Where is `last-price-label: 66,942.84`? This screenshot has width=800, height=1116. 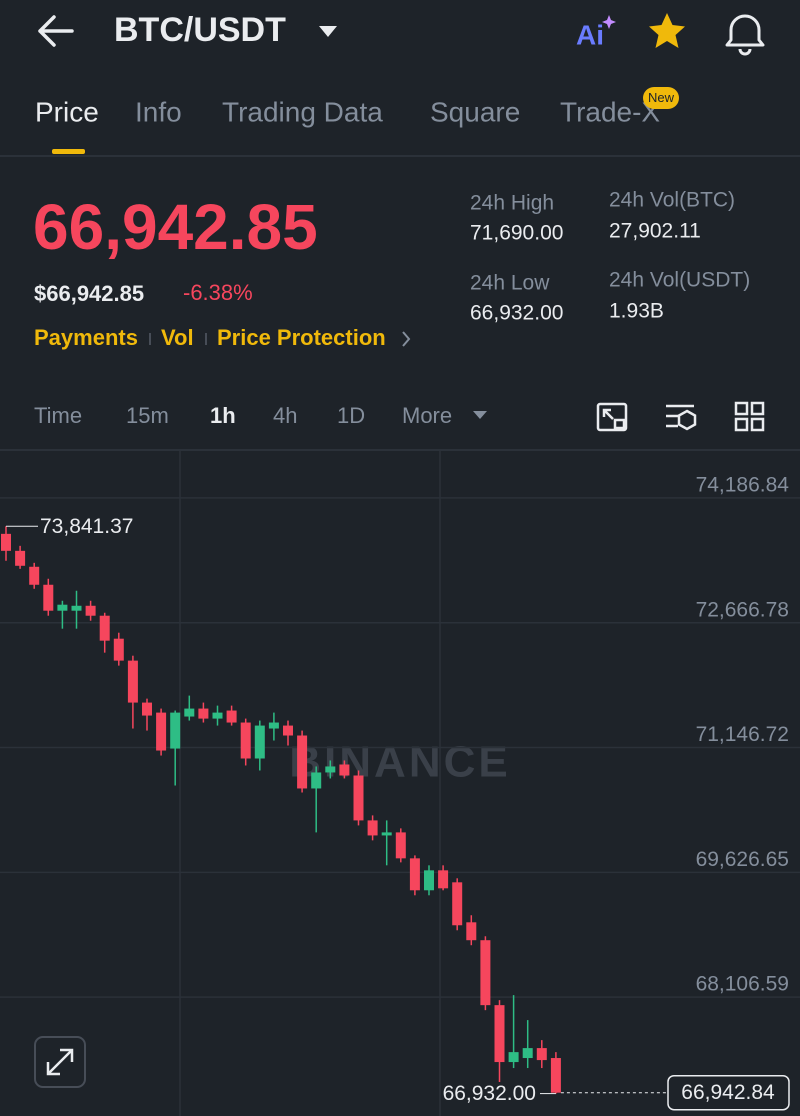 last-price-label: 66,942.84 is located at coordinates (728, 1092).